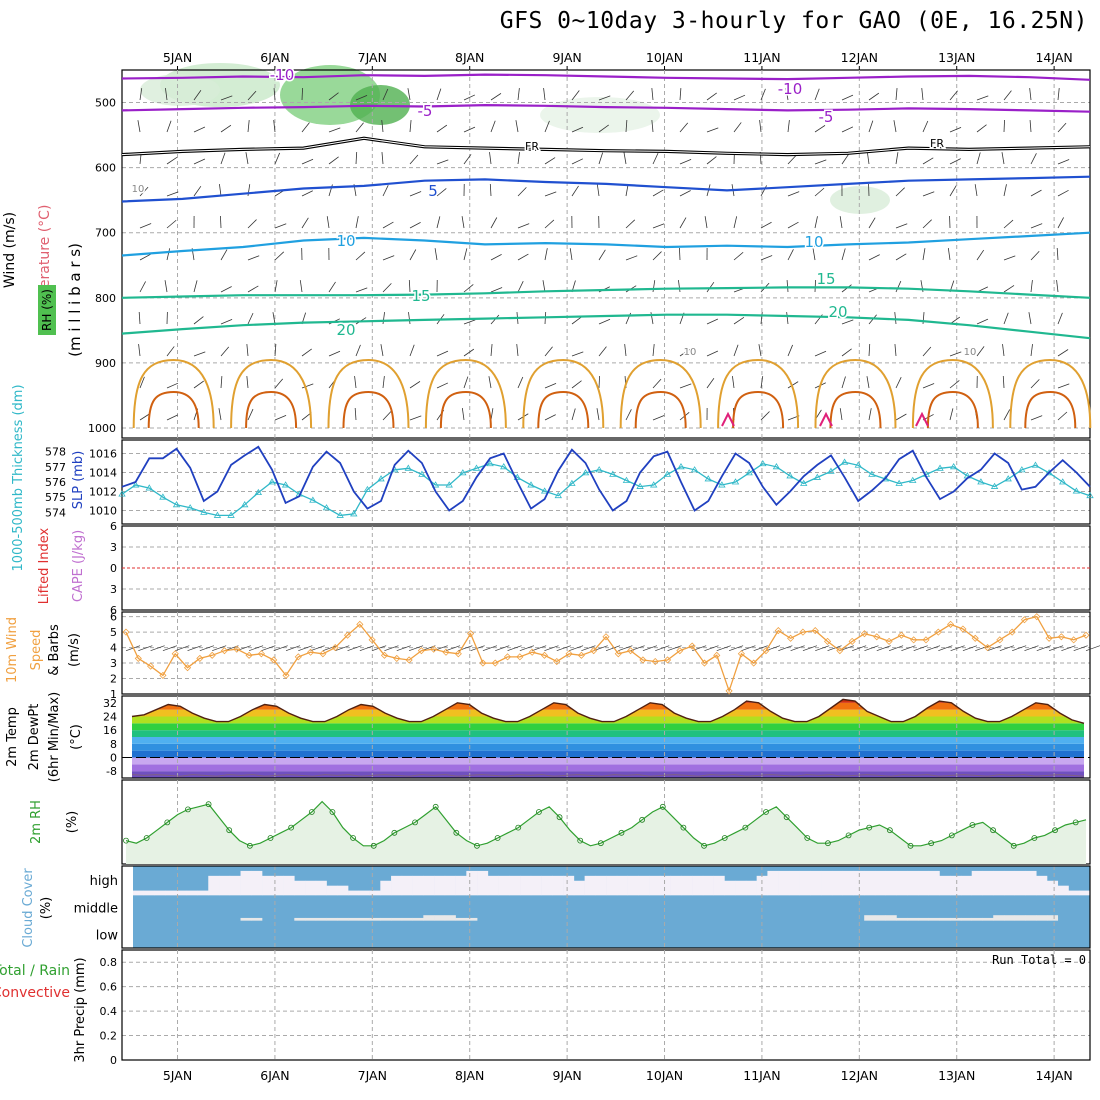 The height and width of the screenshot is (1100, 1100). What do you see at coordinates (860, 200) in the screenshot?
I see `rh-shading` at bounding box center [860, 200].